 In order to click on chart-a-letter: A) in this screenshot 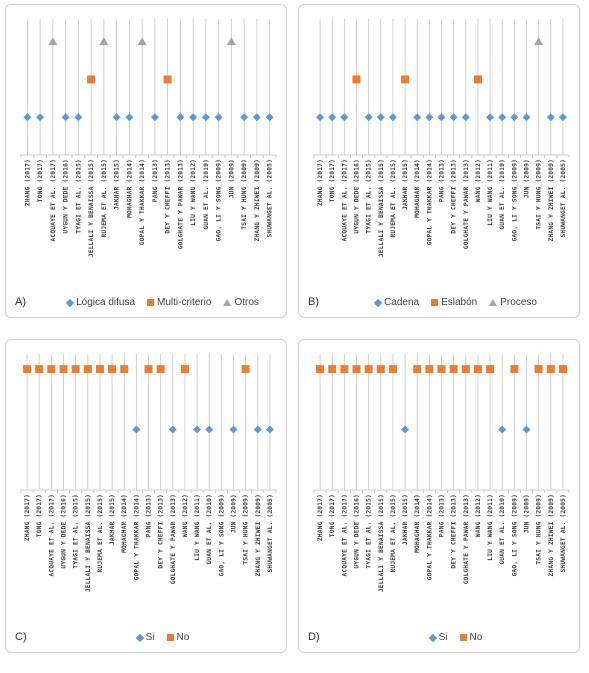, I will do `click(20, 302)`.